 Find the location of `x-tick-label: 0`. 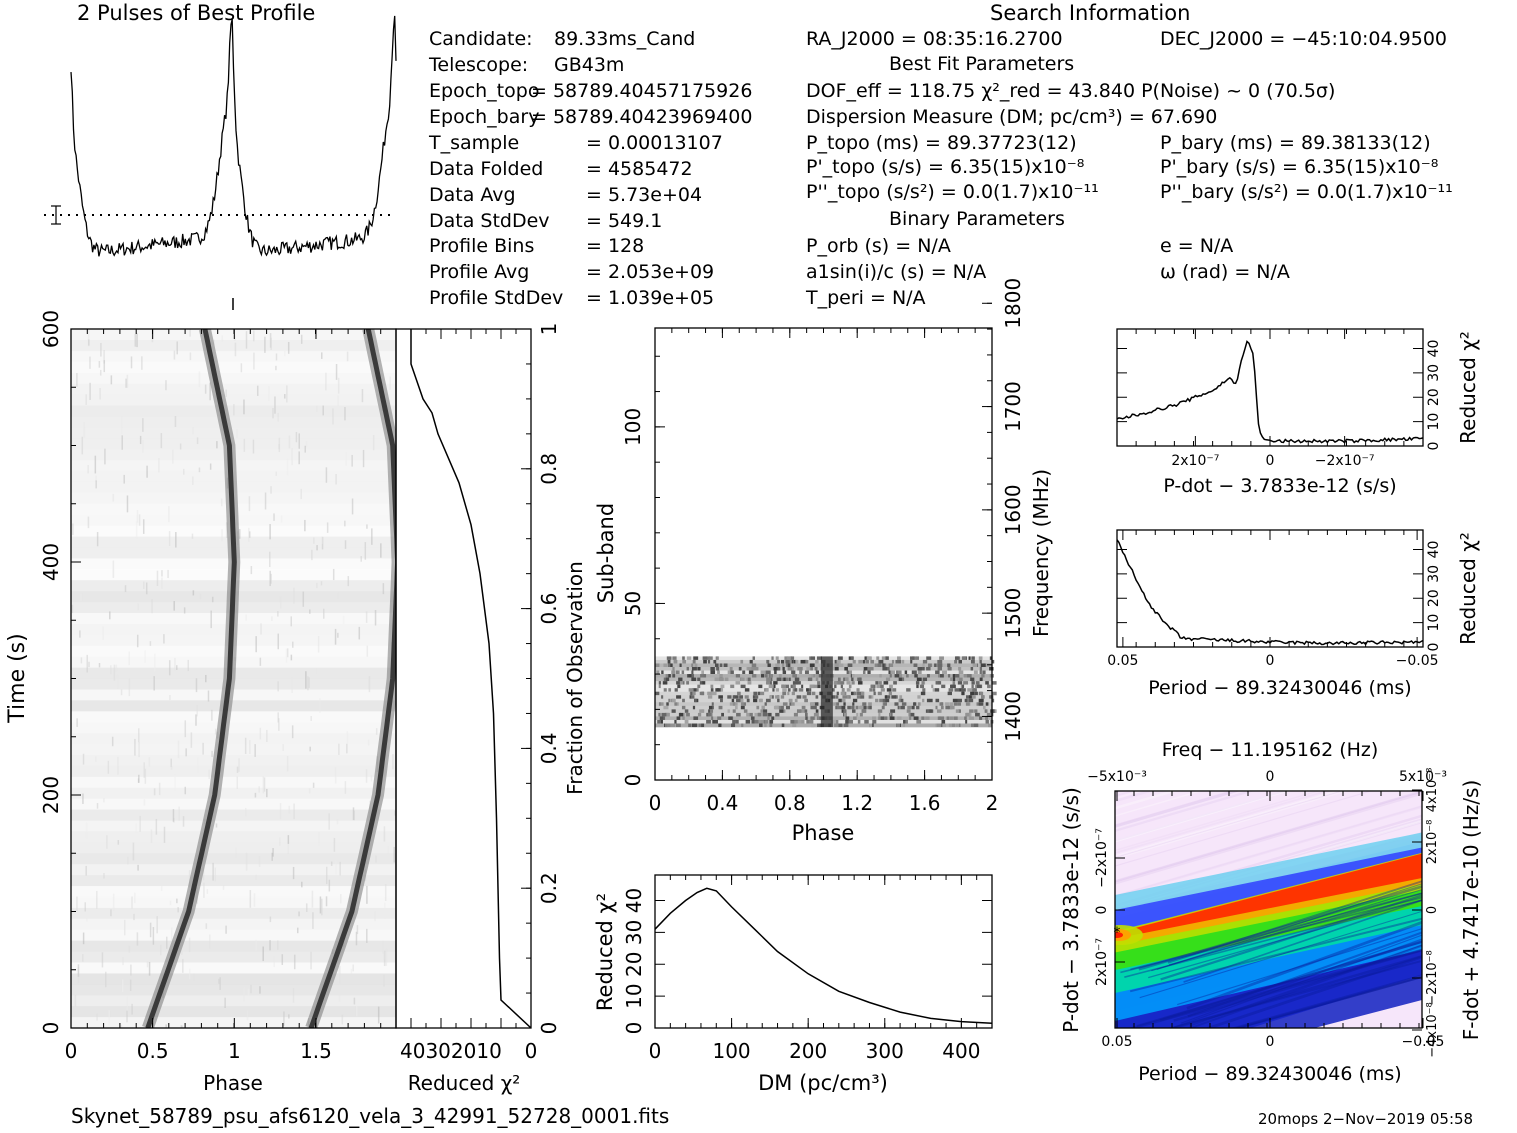

x-tick-label: 0 is located at coordinates (1270, 661).